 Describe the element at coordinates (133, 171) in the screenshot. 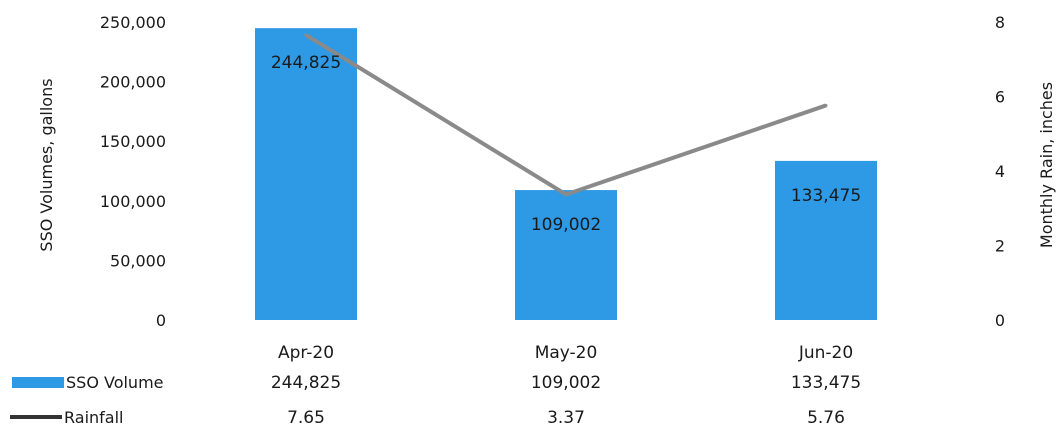

I see `left-axis-ticks: 0 50,000 100,000 150,000 200,000 250,000` at that location.